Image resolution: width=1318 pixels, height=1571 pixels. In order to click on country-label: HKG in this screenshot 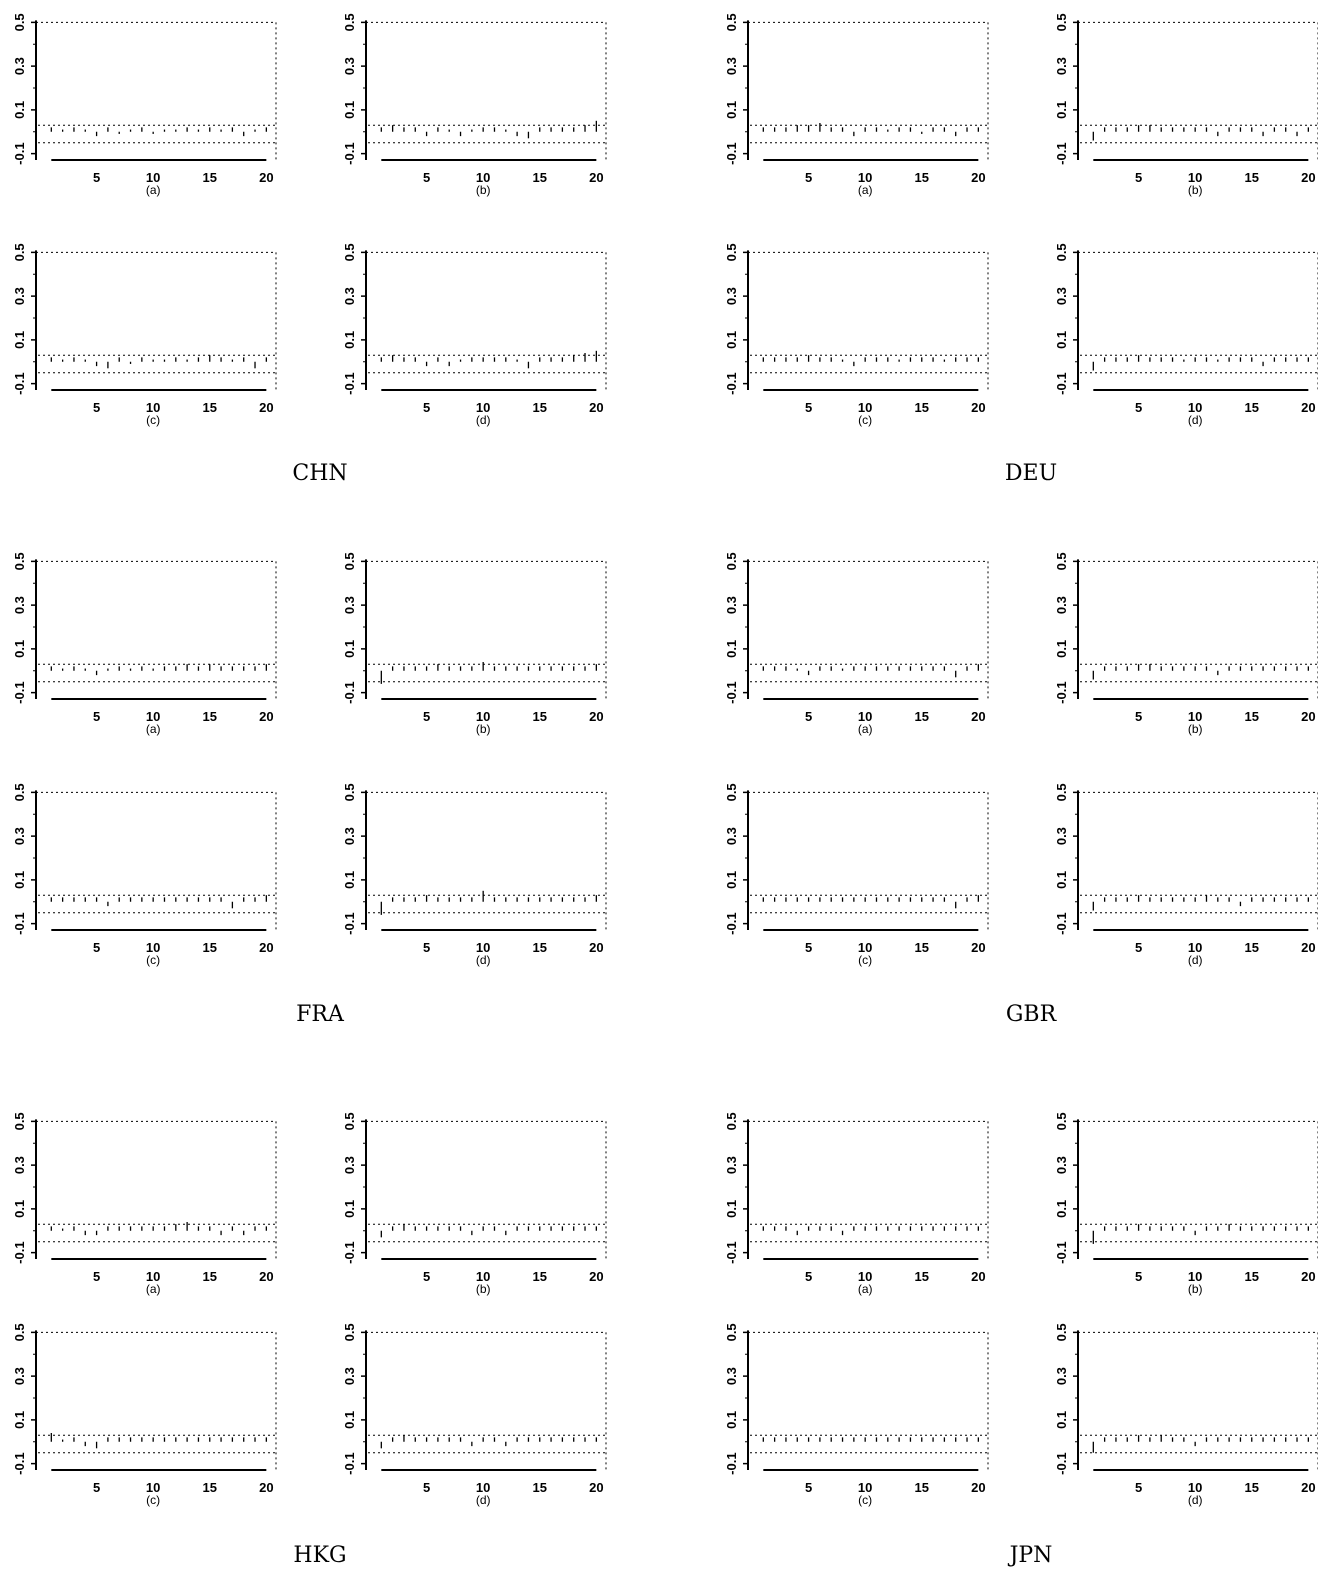, I will do `click(319, 1555)`.